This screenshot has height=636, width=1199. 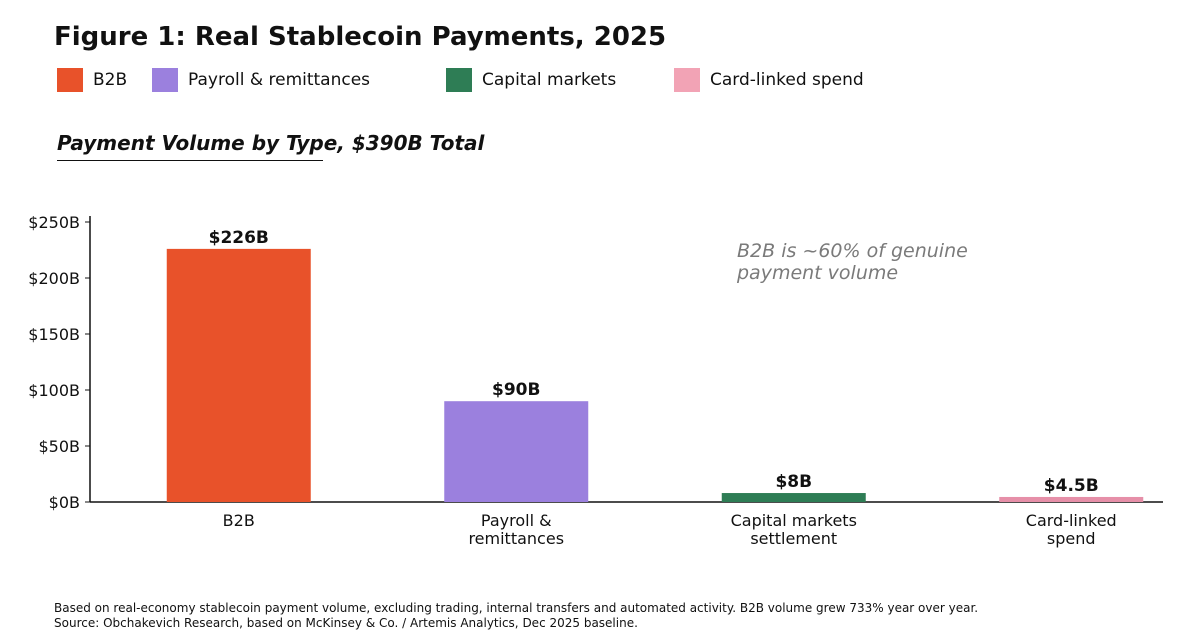 I want to click on legend-item-payroll: Payroll & remittances, so click(x=261, y=80).